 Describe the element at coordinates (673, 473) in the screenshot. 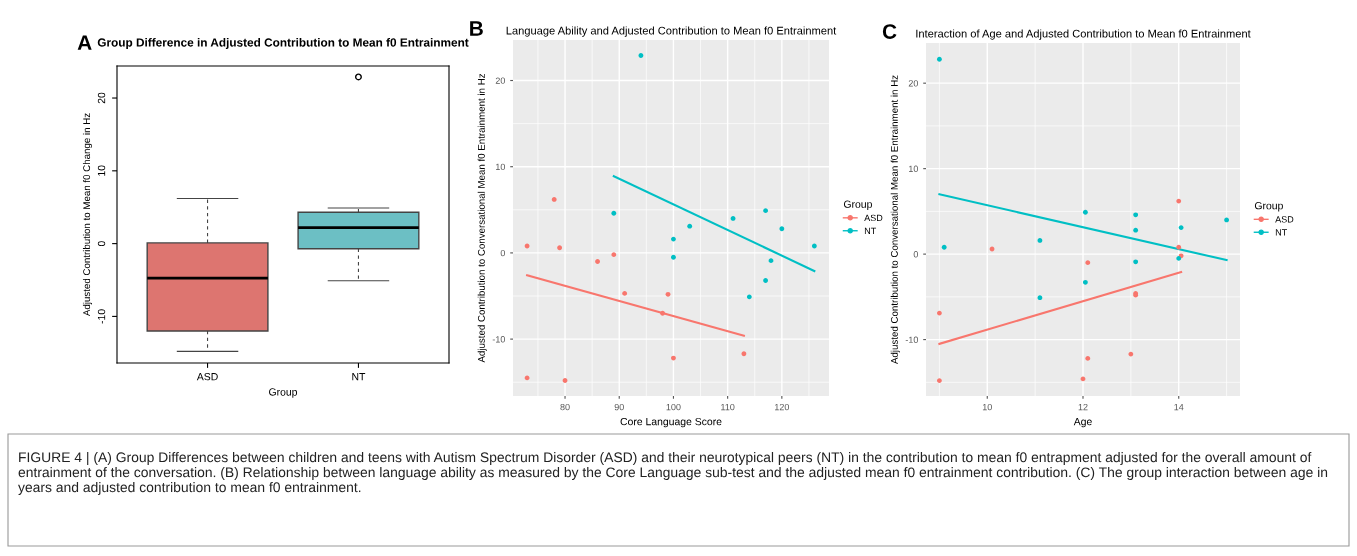

I see `caption: FIGURE 4 | (A) Group Differences between children and teens with Autism Spectrum Disorder (ASD) and their neurotypical peers (NT) in the contribution to mean f0 entrapment adjusted for the overall amount of entrainment of the conversation. (B) Relationship between language ability as measured by the Core Language sub-test and the adjusted mean f0 entrainment contribution. (C) The group interaction between age in years and adjusted contribution to mean f0 entrainment.` at that location.